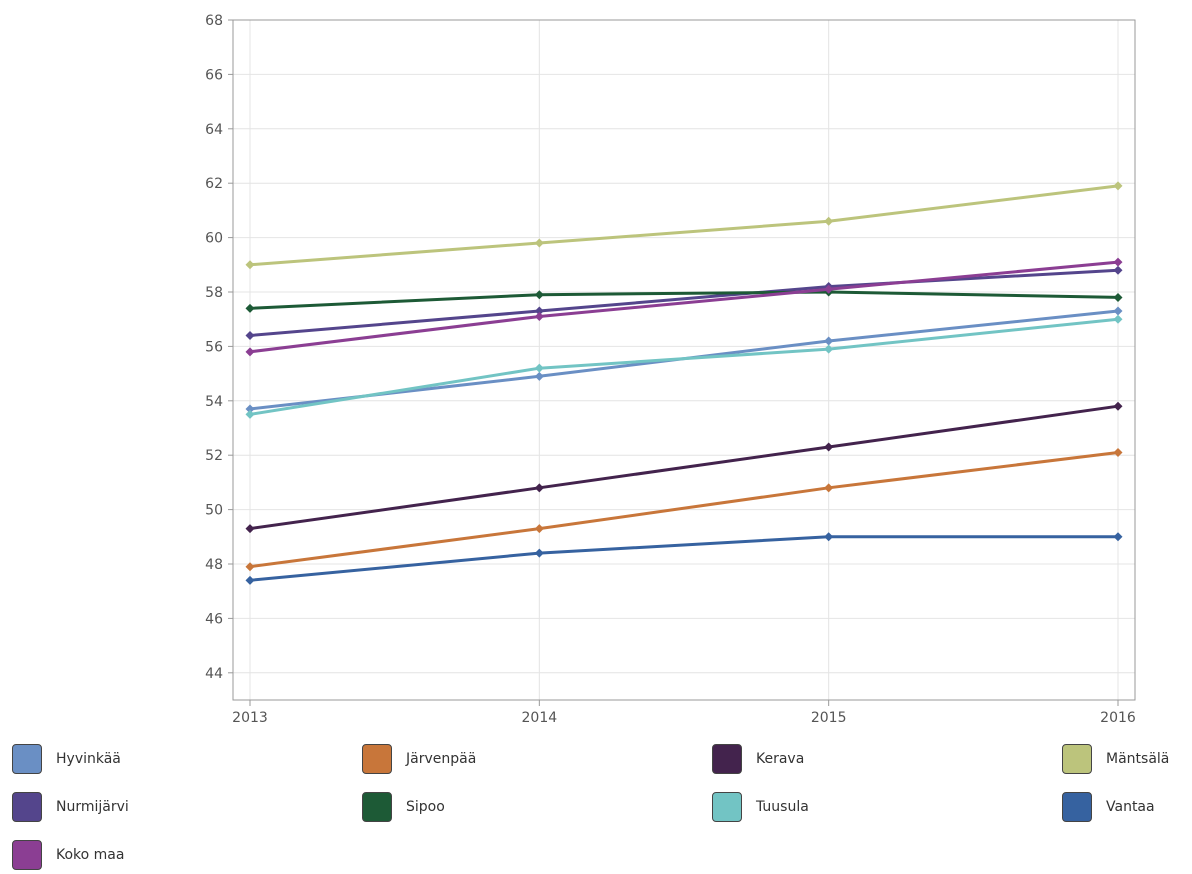 The width and height of the screenshot is (1192, 874). What do you see at coordinates (829, 718) in the screenshot?
I see `x-tick-label: 2015` at bounding box center [829, 718].